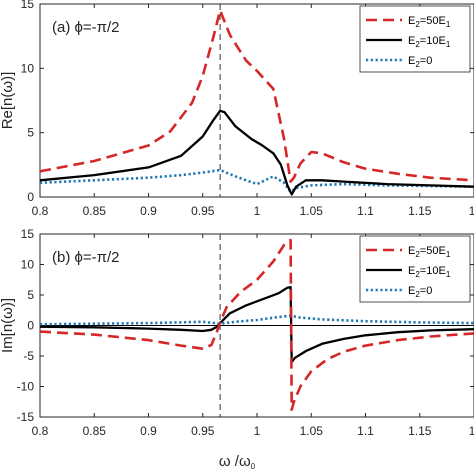 This screenshot has width=474, height=474. I want to click on series-line-dotted, so click(257, 181).